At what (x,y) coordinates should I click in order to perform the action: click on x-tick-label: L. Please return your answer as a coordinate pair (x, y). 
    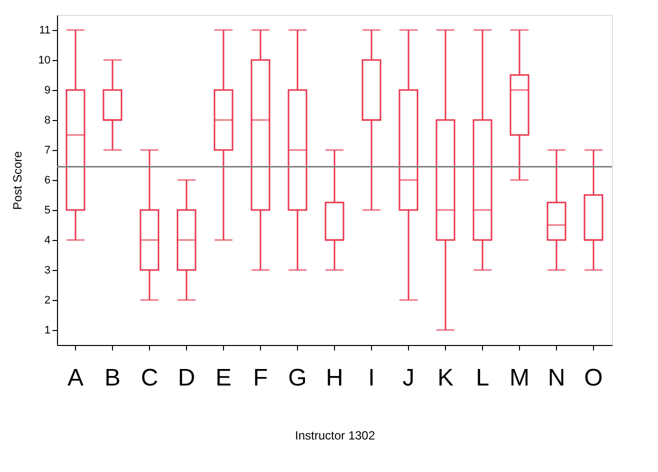
    Looking at the image, I should click on (483, 378).